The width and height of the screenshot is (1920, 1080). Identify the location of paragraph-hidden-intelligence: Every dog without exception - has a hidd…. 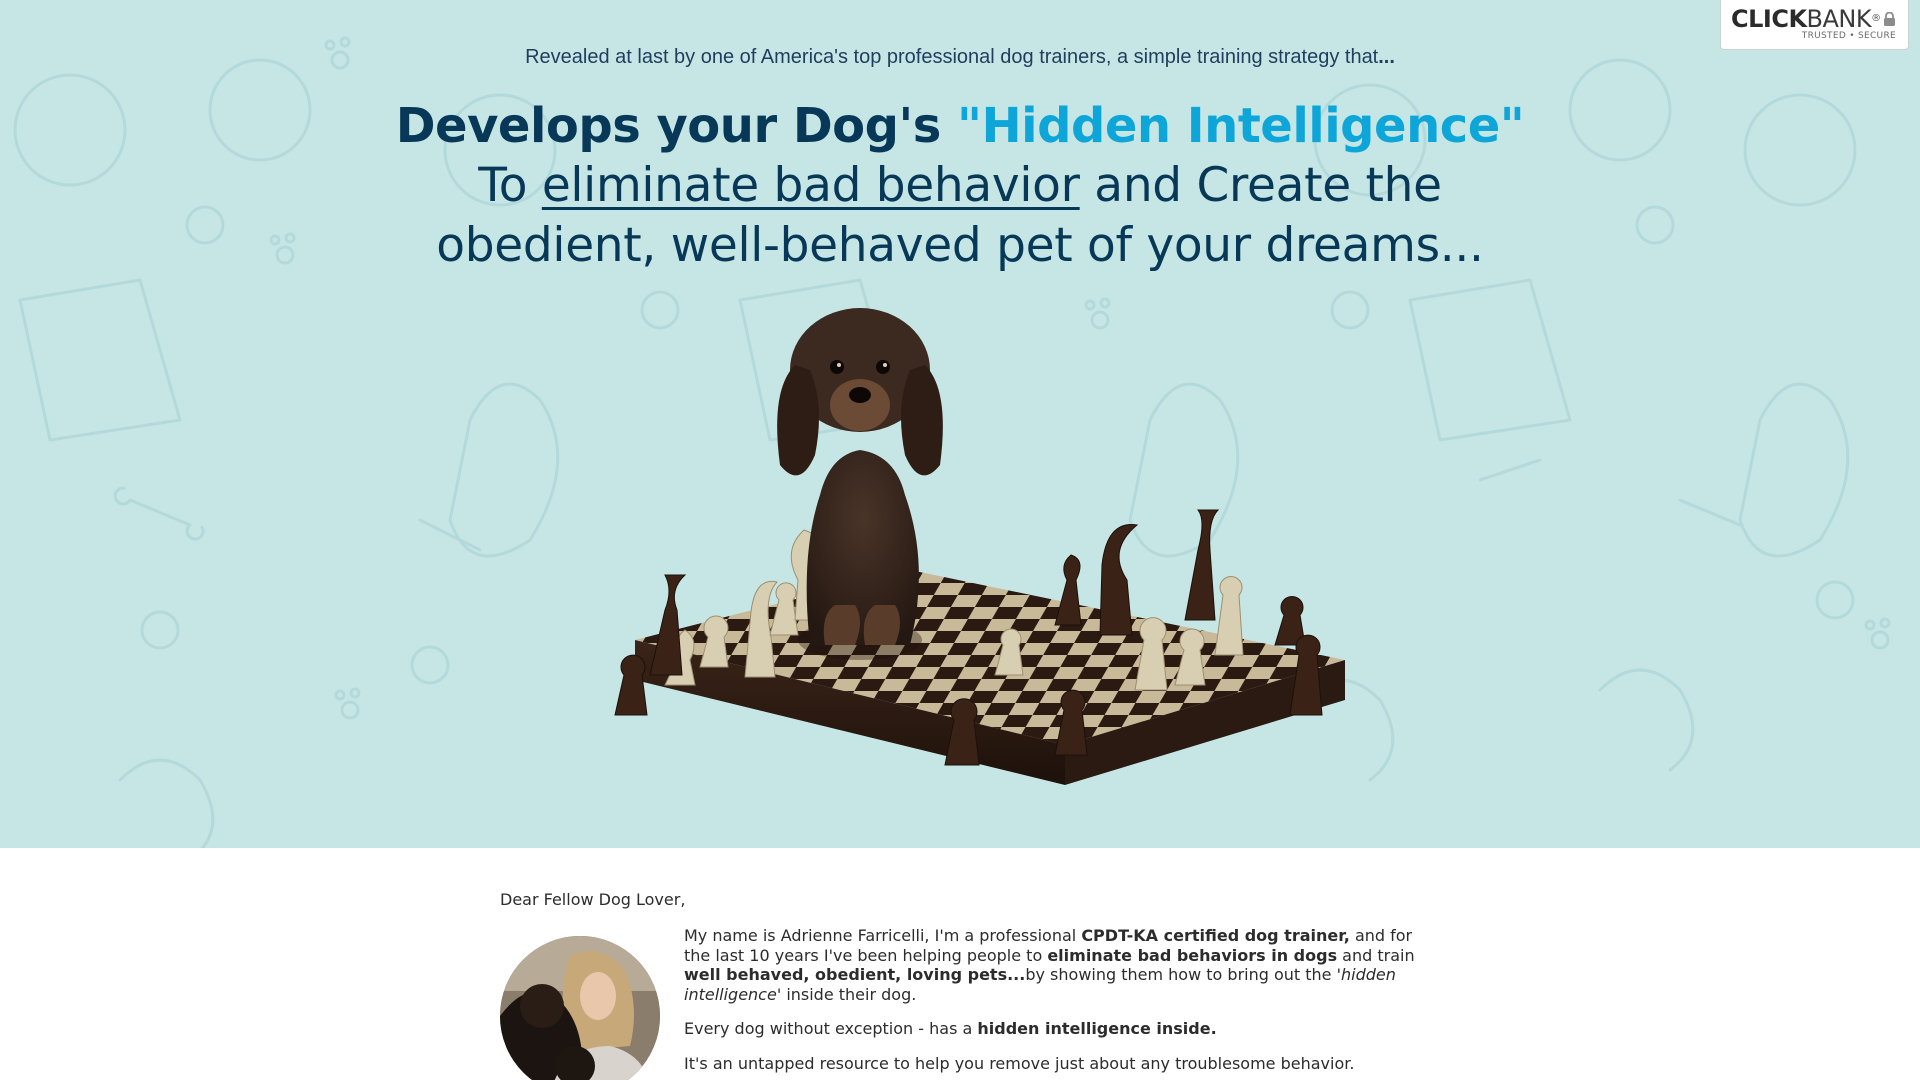
(950, 1028).